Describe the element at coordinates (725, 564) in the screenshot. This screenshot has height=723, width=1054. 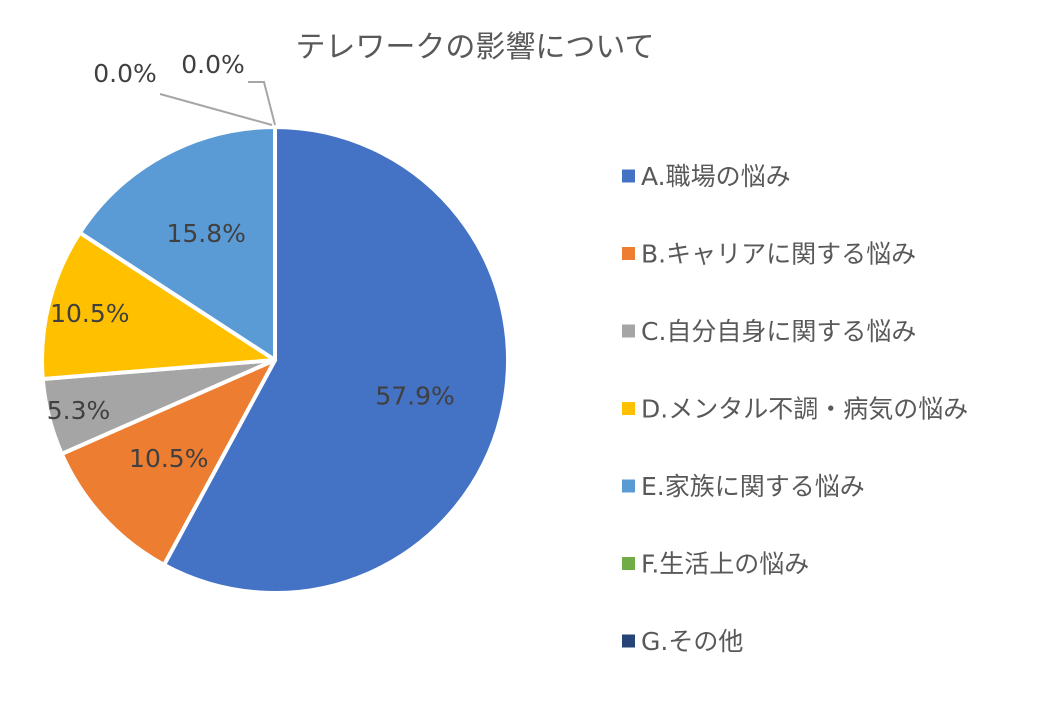
I see `legend-label: F.生活上の悩み` at that location.